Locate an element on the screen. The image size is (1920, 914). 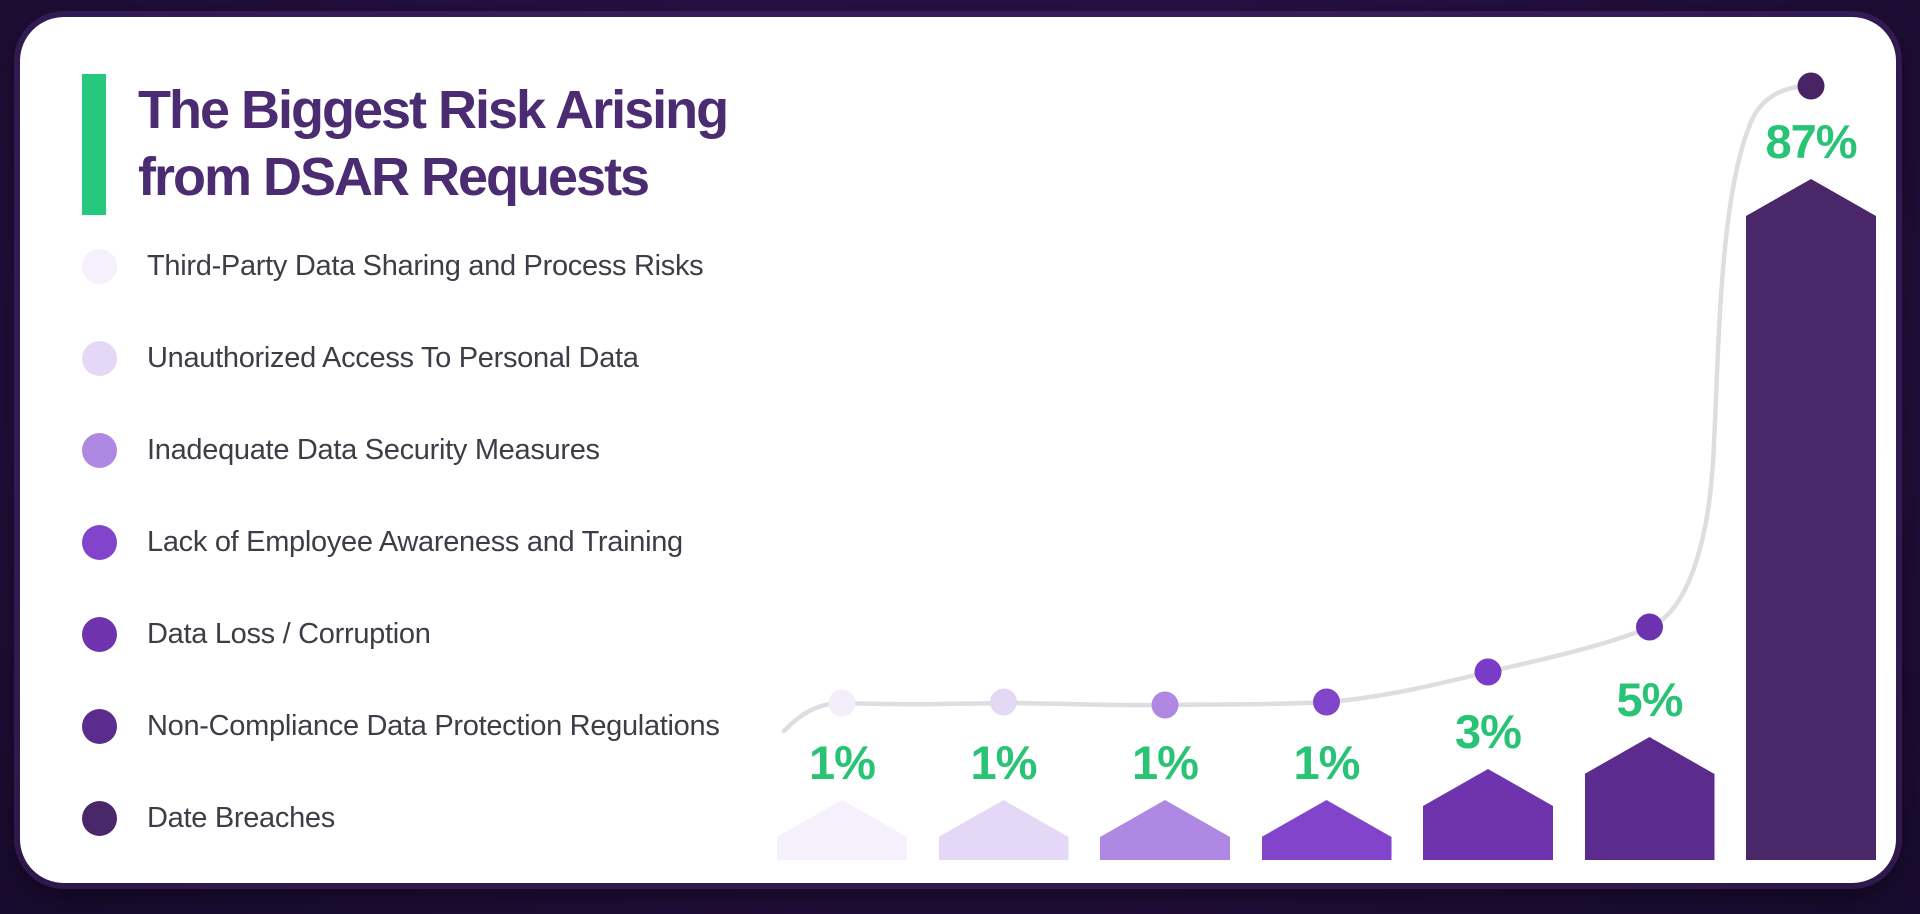
legend-item-label: Data Loss / Corruption is located at coordinates (289, 633).